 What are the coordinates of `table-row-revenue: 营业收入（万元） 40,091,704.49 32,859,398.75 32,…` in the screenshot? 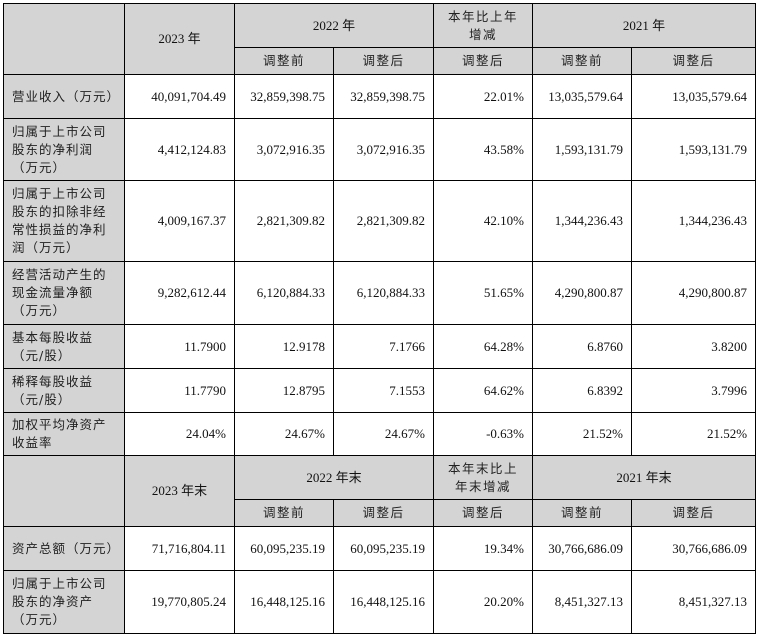 It's located at (380, 96).